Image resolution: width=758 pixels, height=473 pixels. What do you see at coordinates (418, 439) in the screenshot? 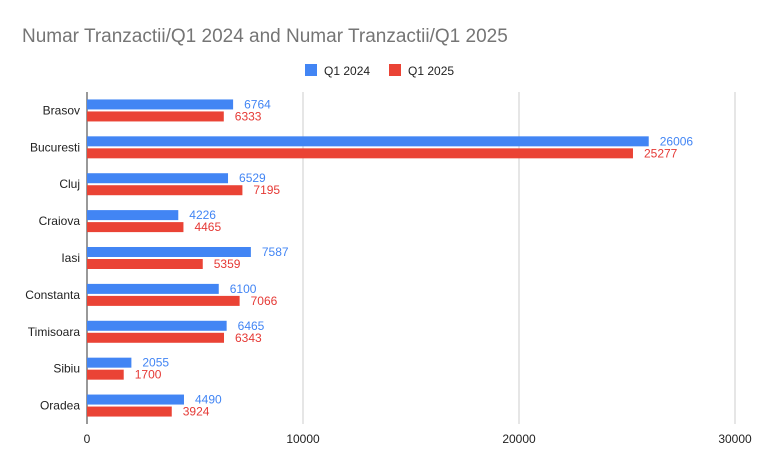
I see `x-axis-tick-labels: 0 10000 20000 30000` at bounding box center [418, 439].